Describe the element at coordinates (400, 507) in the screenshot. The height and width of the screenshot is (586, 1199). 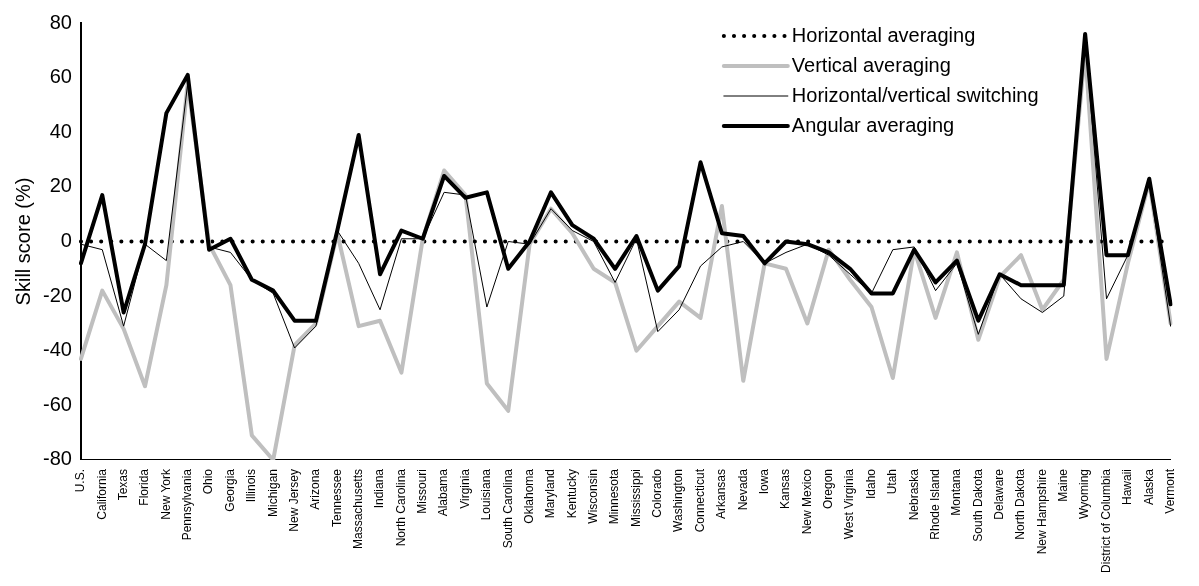
I see `x-tick-label: North Carolina` at that location.